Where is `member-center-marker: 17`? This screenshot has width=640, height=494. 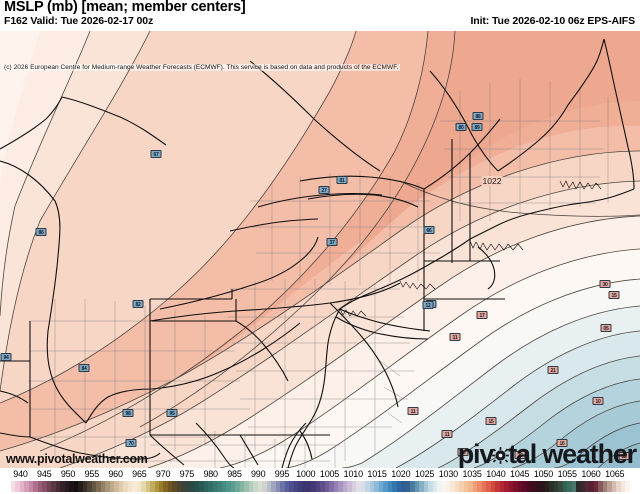 member-center-marker: 17 is located at coordinates (482, 315).